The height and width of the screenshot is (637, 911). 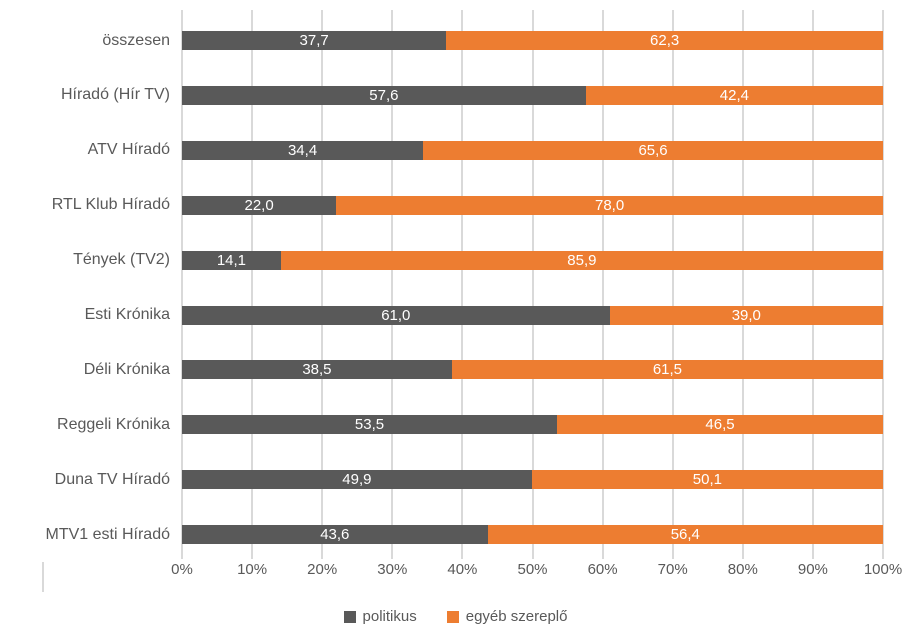 I want to click on bar-value-label: 57,6, so click(x=384, y=95).